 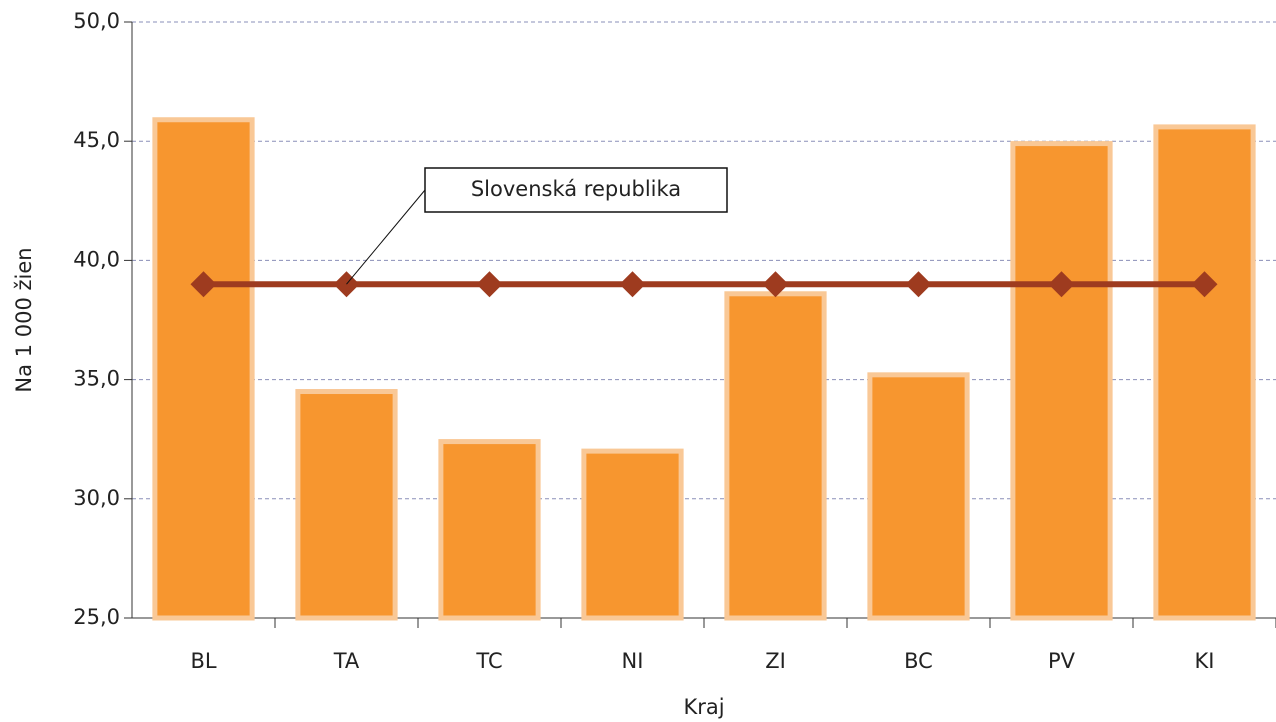 What do you see at coordinates (96, 140) in the screenshot?
I see `y-tick-label: 45,0` at bounding box center [96, 140].